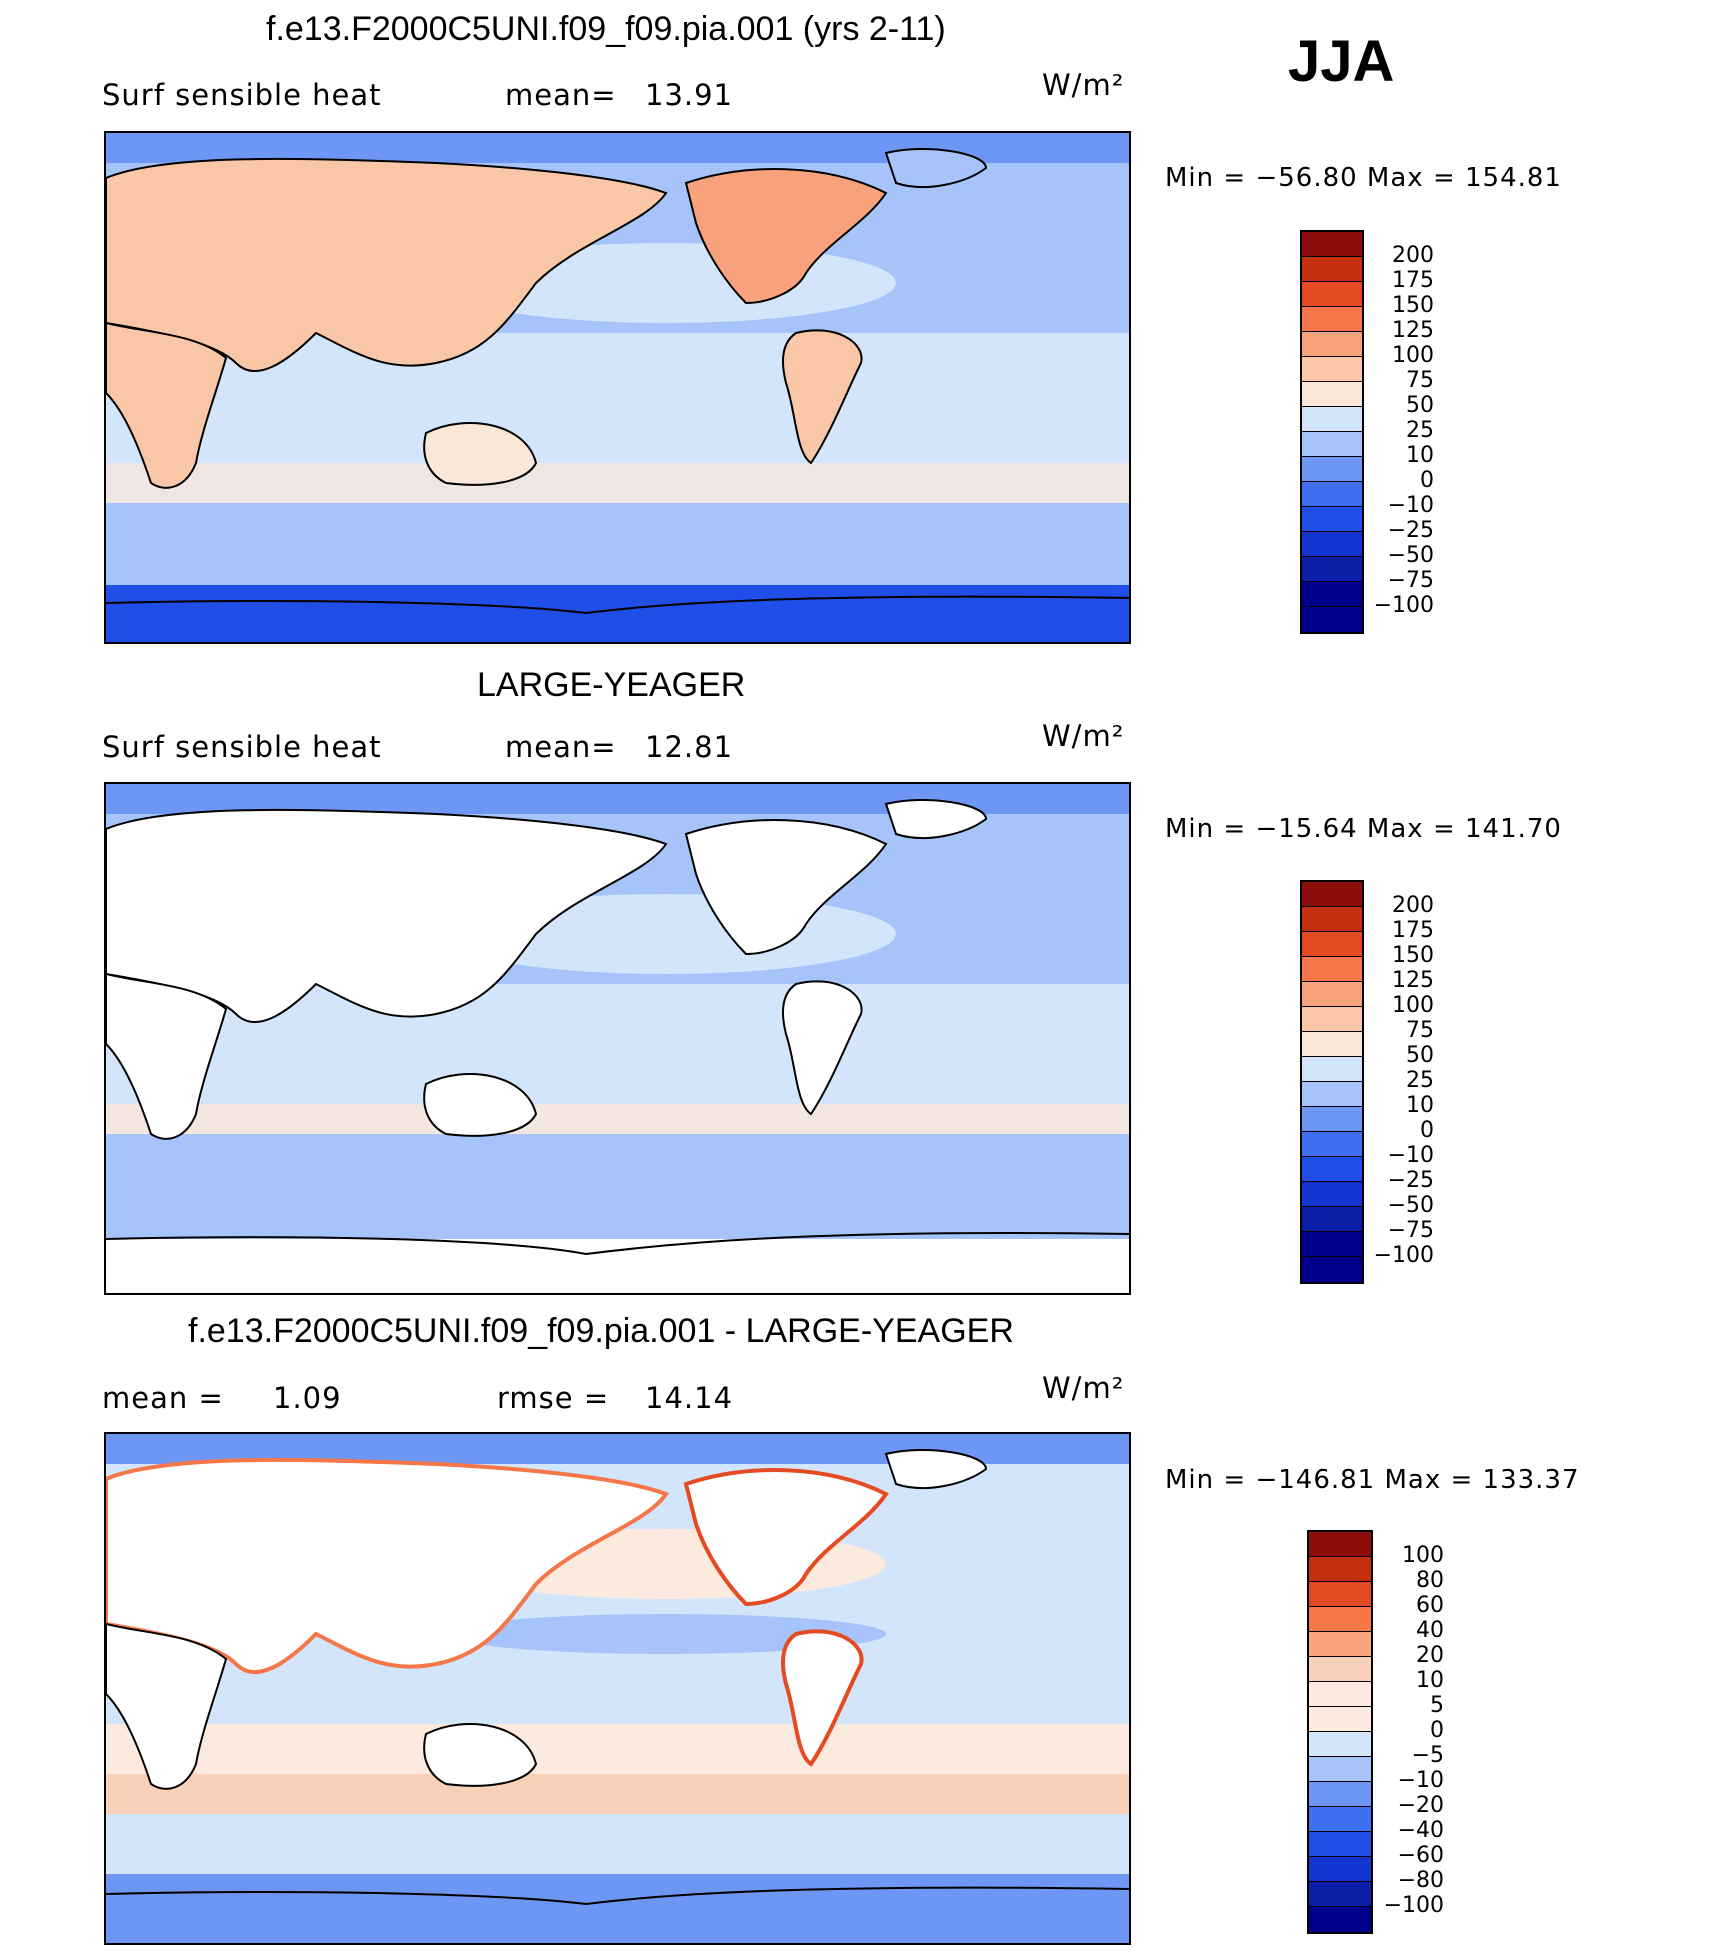 This screenshot has width=1710, height=1952. Describe the element at coordinates (1420, 1880) in the screenshot. I see `cbar-label: −80` at that location.